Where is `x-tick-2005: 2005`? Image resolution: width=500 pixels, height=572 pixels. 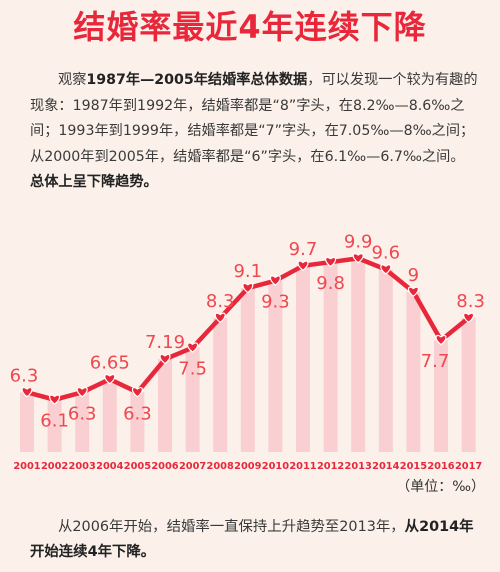
x-tick-2005: 2005 is located at coordinates (137, 466).